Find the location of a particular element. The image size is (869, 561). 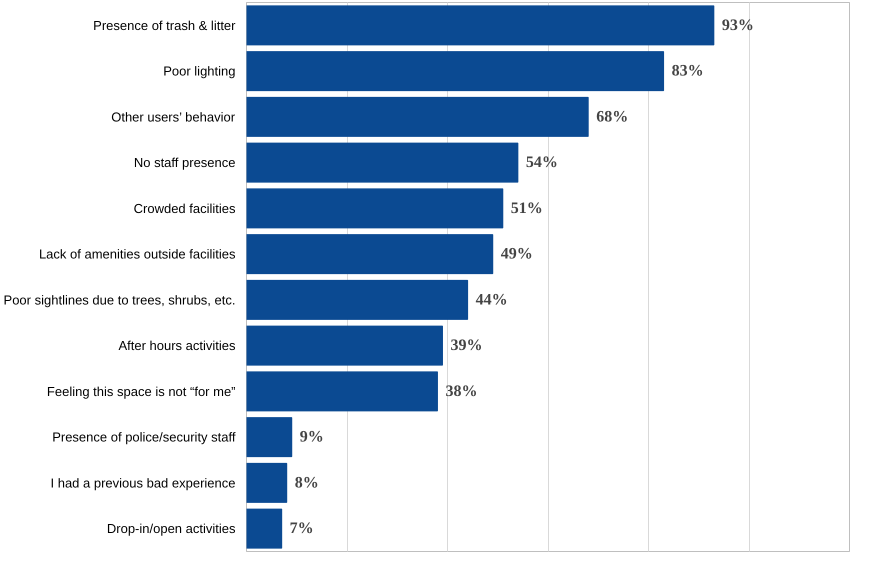

y-tick-label: Presence of trash & litter is located at coordinates (164, 25).